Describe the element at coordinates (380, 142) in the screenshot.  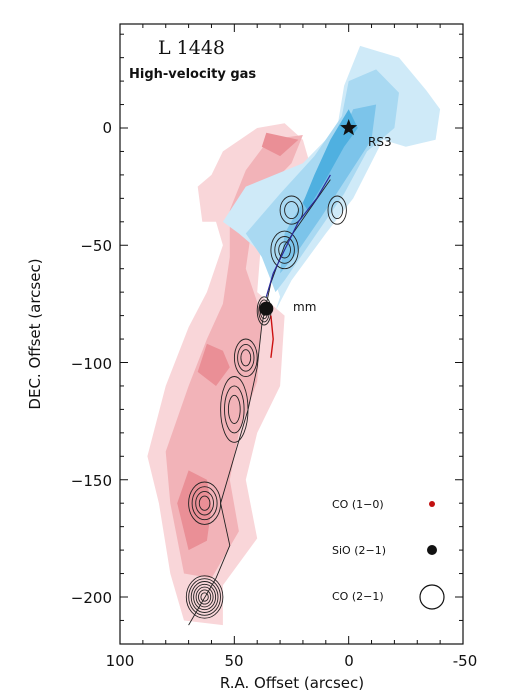
I see `rs3-label: RS3` at that location.